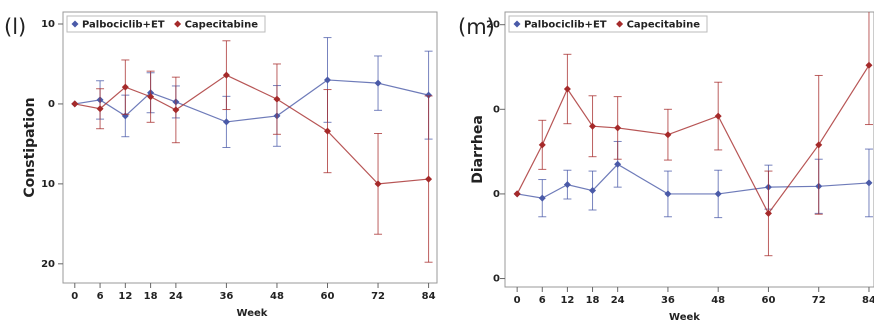 Image resolution: width=874 pixels, height=324 pixels. I want to click on panel-label: (m), so click(476, 27).